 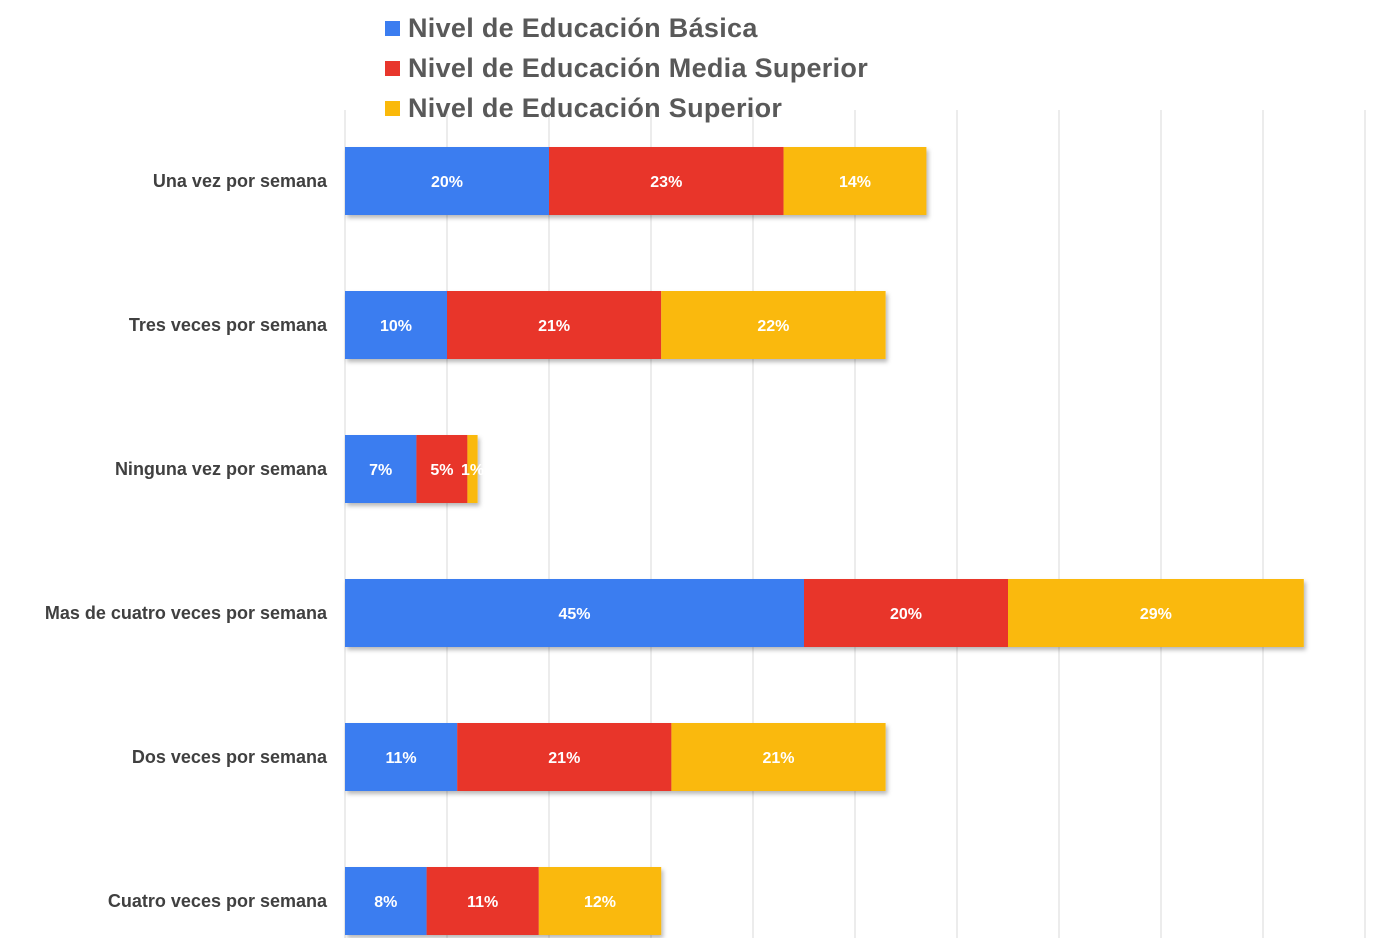 What do you see at coordinates (638, 67) in the screenshot?
I see `legend-label-media-superior: Nivel de Educación Media Superior` at bounding box center [638, 67].